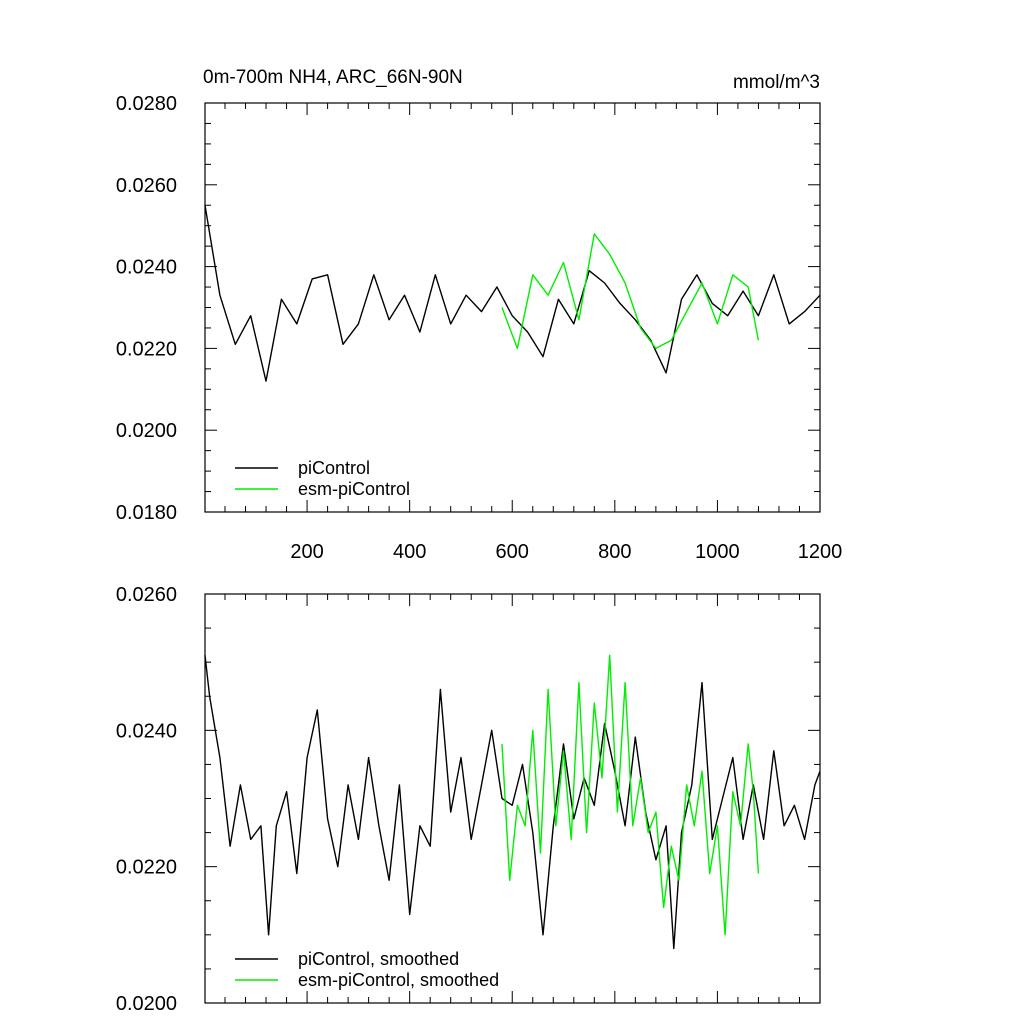 The height and width of the screenshot is (1024, 1024). What do you see at coordinates (630, 795) in the screenshot?
I see `bottom-series-esm-picontrol-line` at bounding box center [630, 795].